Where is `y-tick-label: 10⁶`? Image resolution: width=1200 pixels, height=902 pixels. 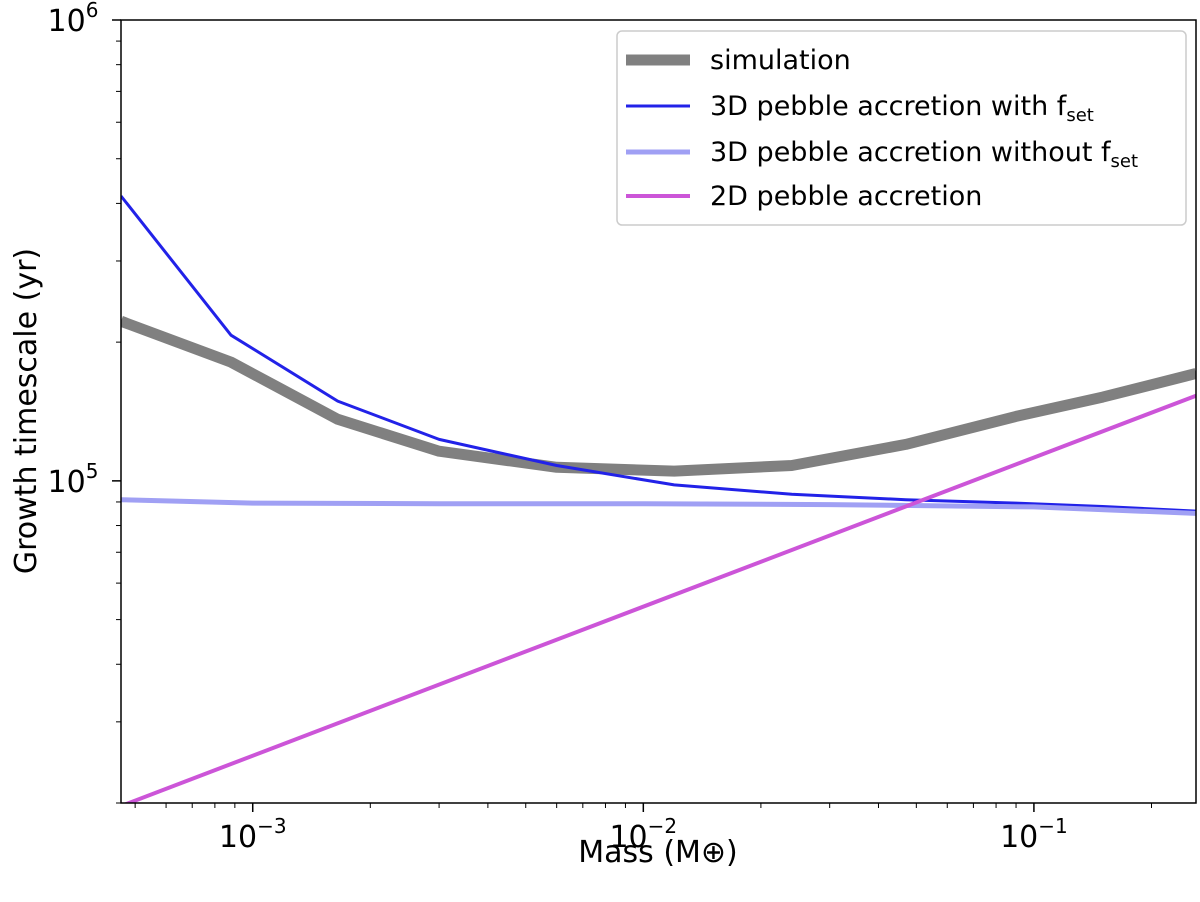 y-tick-label: 10⁶ is located at coordinates (73, 19).